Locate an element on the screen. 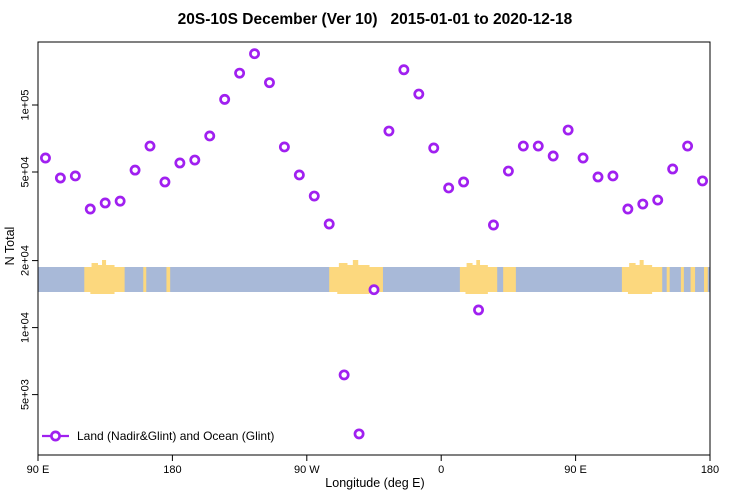  legend-marker-icon is located at coordinates (55, 436).